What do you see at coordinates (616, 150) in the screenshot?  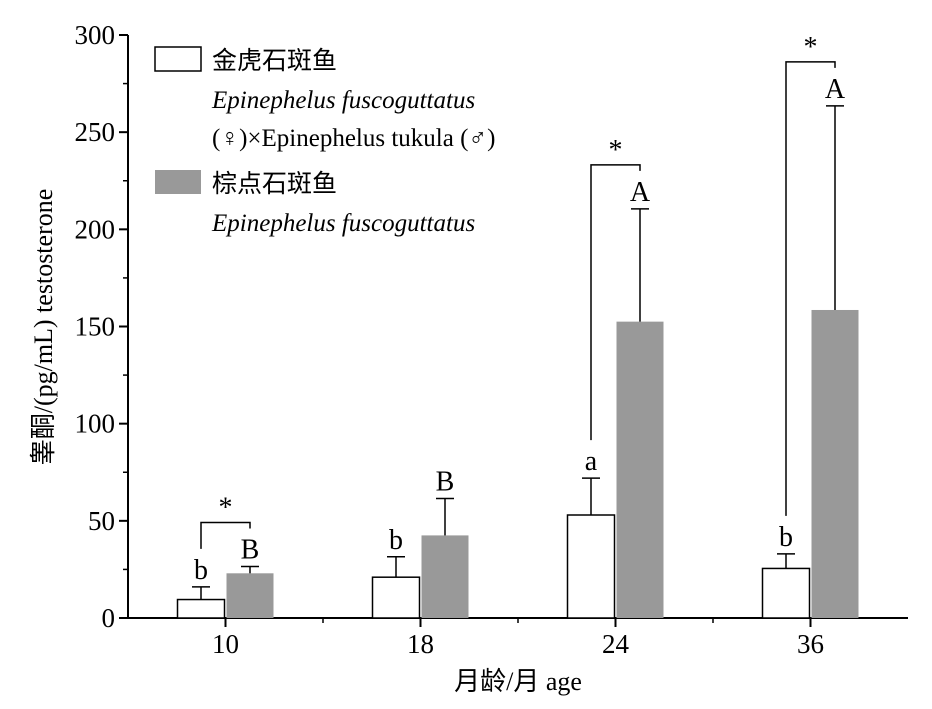 I see `significance-star-24: *` at bounding box center [616, 150].